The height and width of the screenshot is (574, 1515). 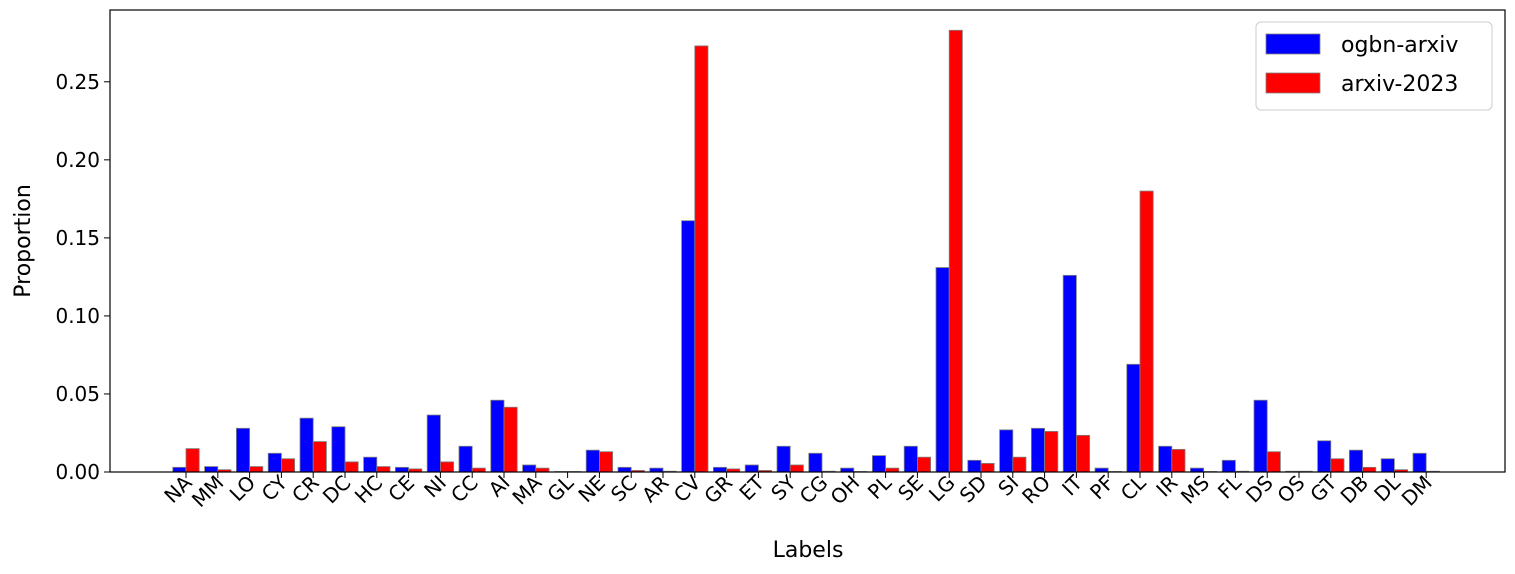 I want to click on bar-arxiv-2023-SE, so click(x=924, y=464).